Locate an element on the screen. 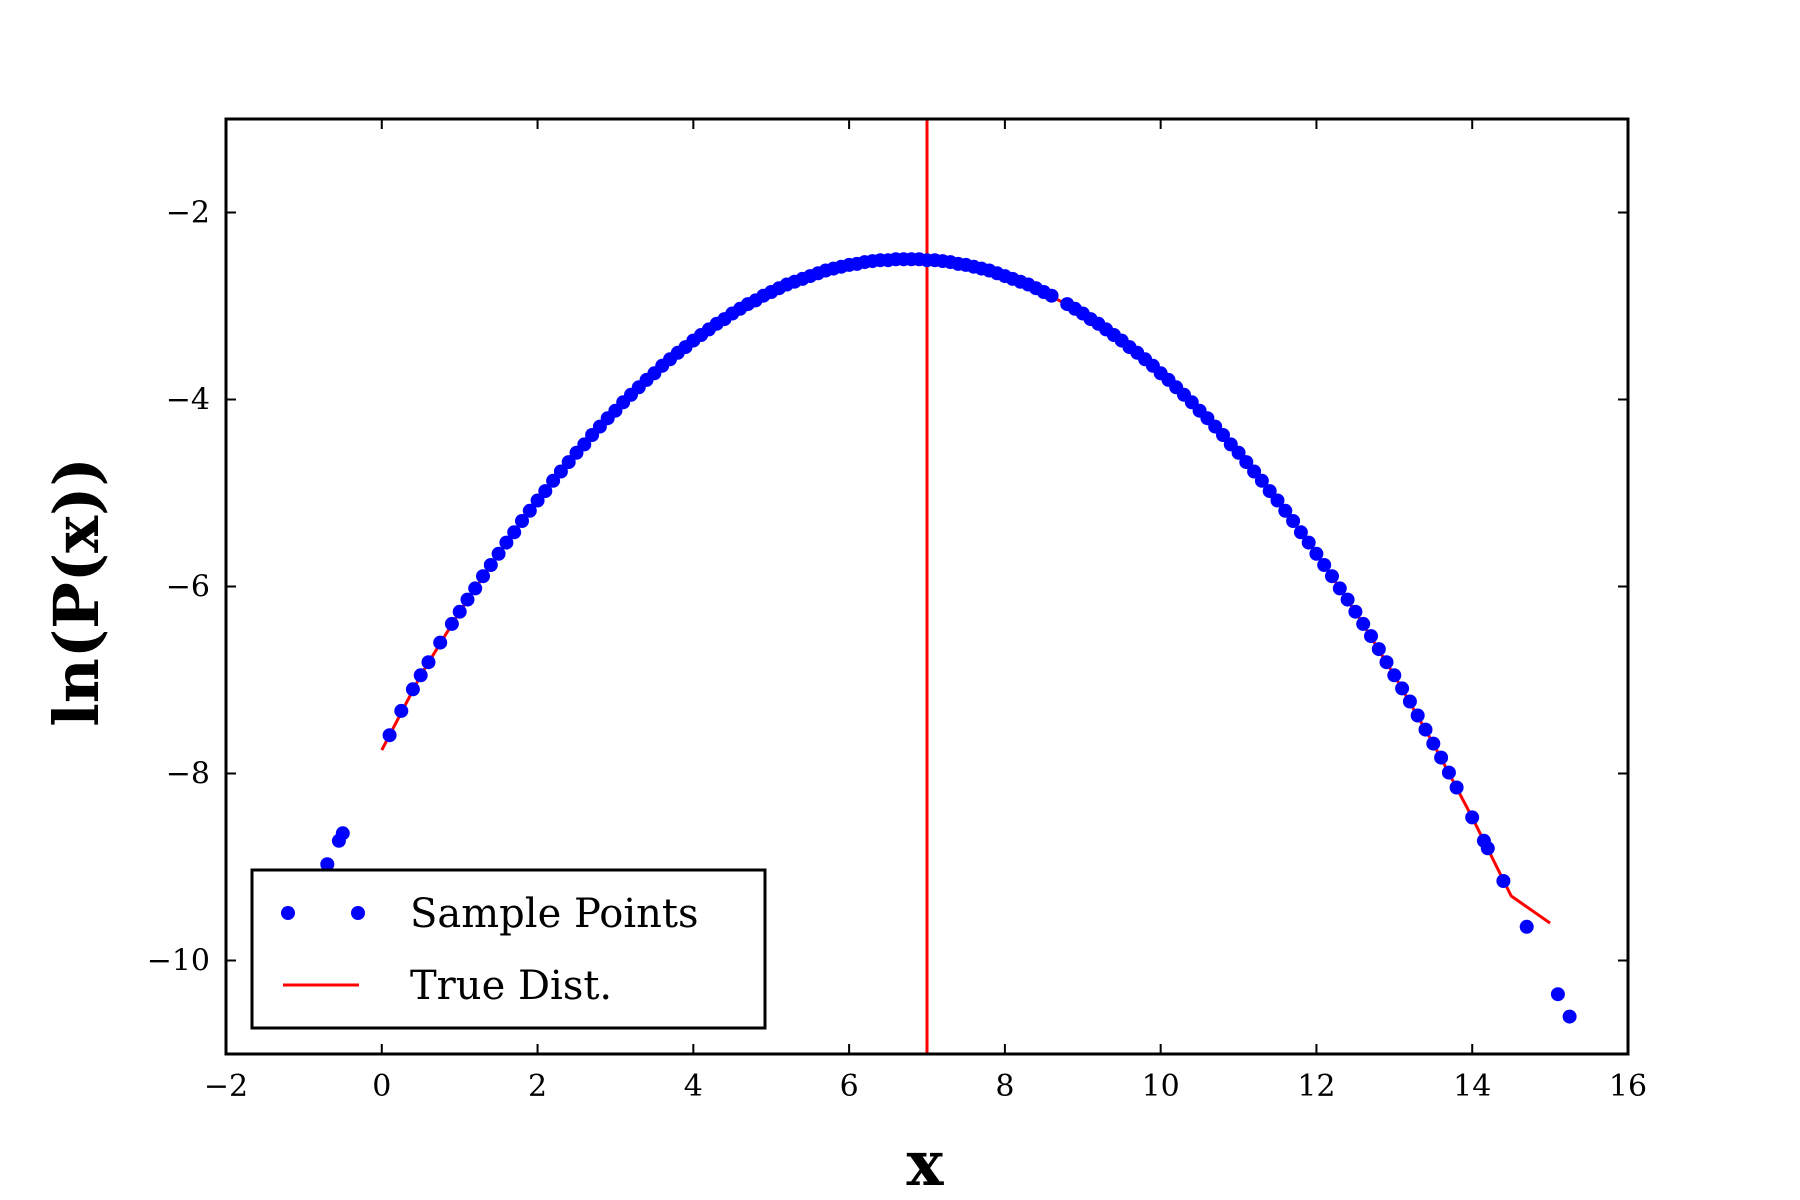 Image resolution: width=1800 pixels, height=1200 pixels. y-tick-label: −6 is located at coordinates (188, 587).